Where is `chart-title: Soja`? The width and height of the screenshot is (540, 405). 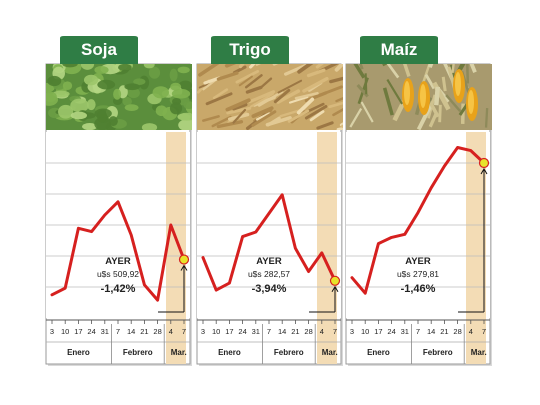 chart-title: Soja is located at coordinates (99, 49).